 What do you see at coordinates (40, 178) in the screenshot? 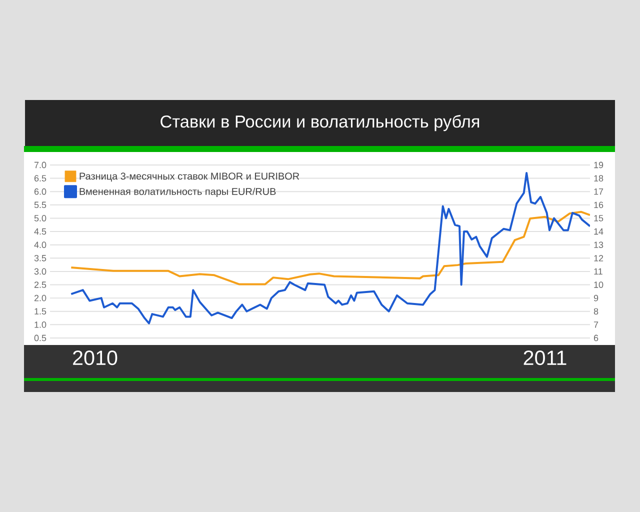
I see `y-tick-label: 6.5` at bounding box center [40, 178].